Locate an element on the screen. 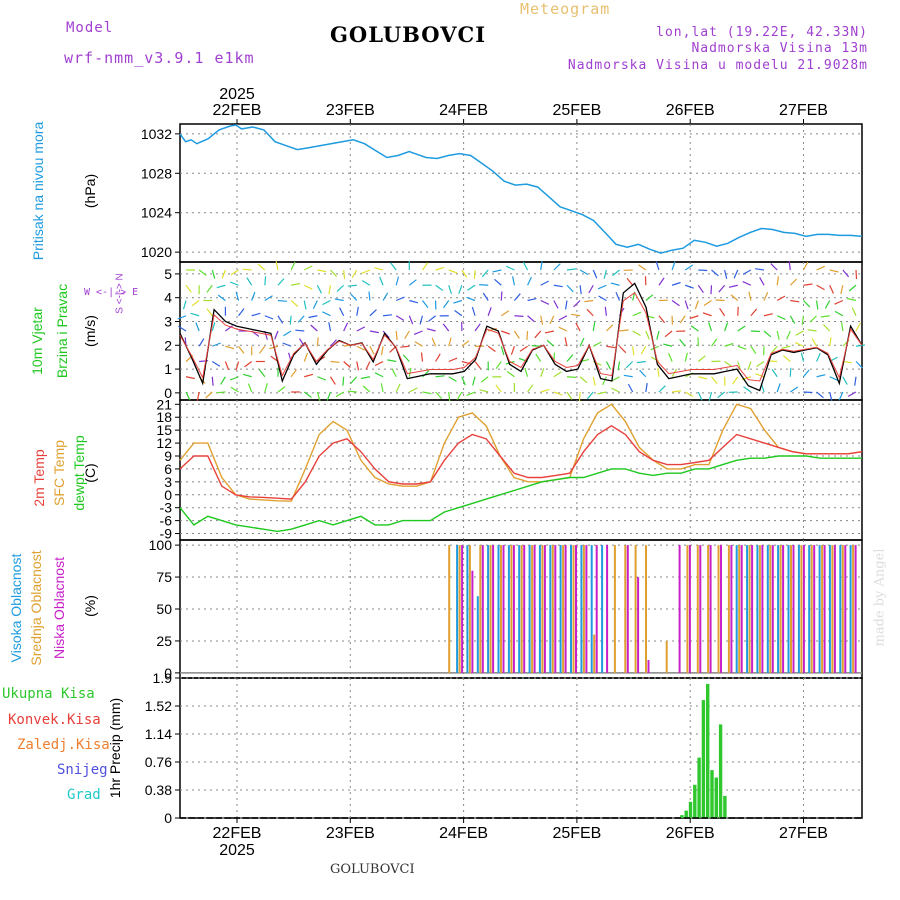 The width and height of the screenshot is (900, 900). wind-compass-ew: W <-|-> E is located at coordinates (111, 292).